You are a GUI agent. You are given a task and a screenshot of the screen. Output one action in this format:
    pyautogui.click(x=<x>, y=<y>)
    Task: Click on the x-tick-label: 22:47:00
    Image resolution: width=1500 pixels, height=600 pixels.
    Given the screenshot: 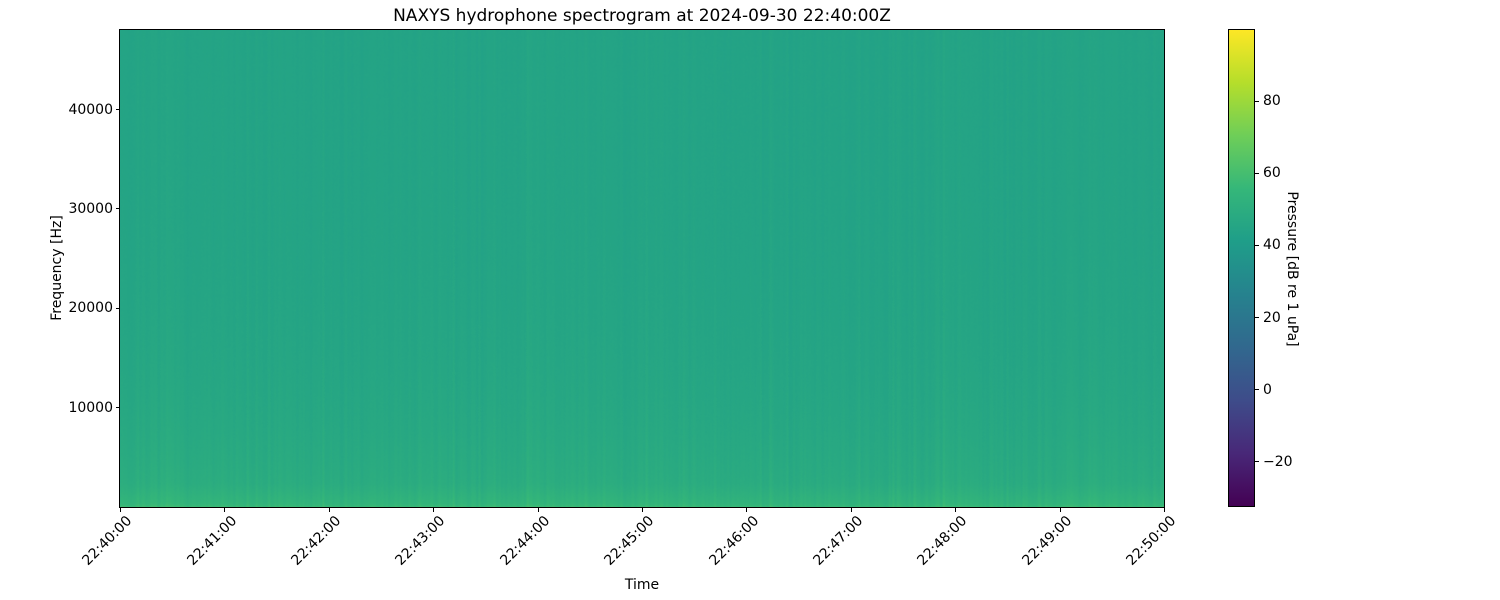 What is the action you would take?
    pyautogui.click(x=838, y=541)
    